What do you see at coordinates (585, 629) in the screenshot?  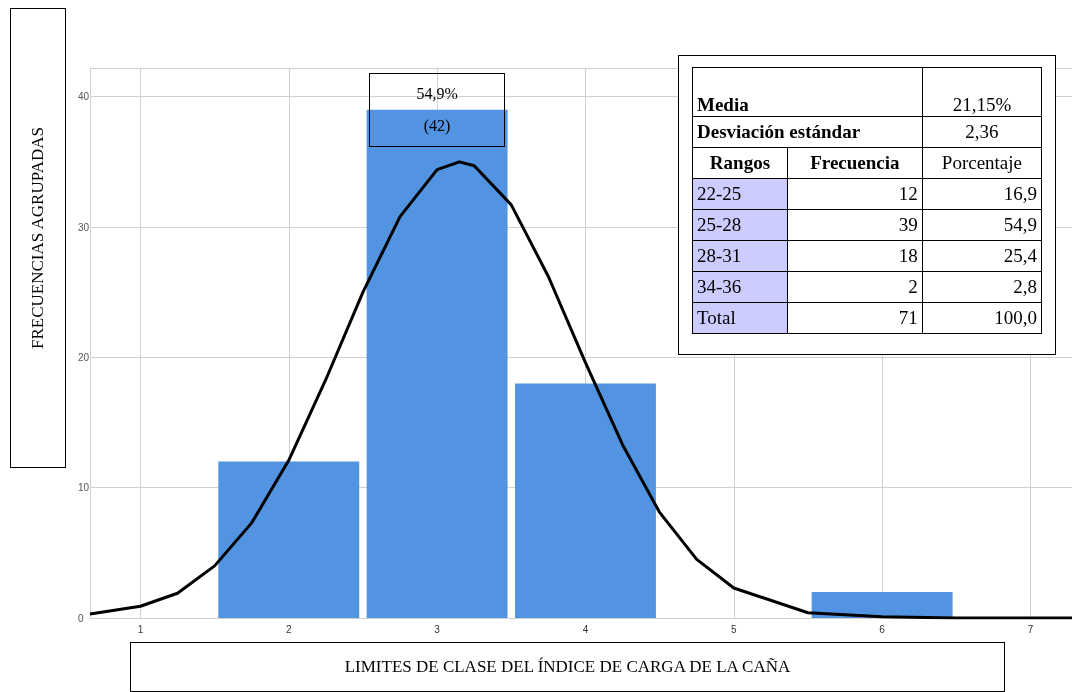 I see `x-tick-label: 4` at bounding box center [585, 629].